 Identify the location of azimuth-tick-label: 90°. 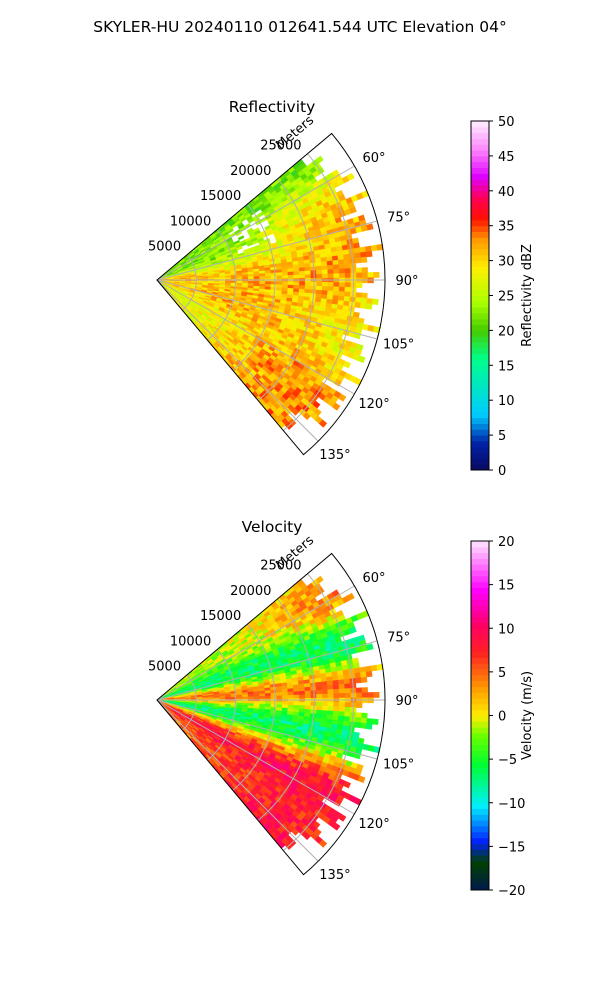
(406, 701).